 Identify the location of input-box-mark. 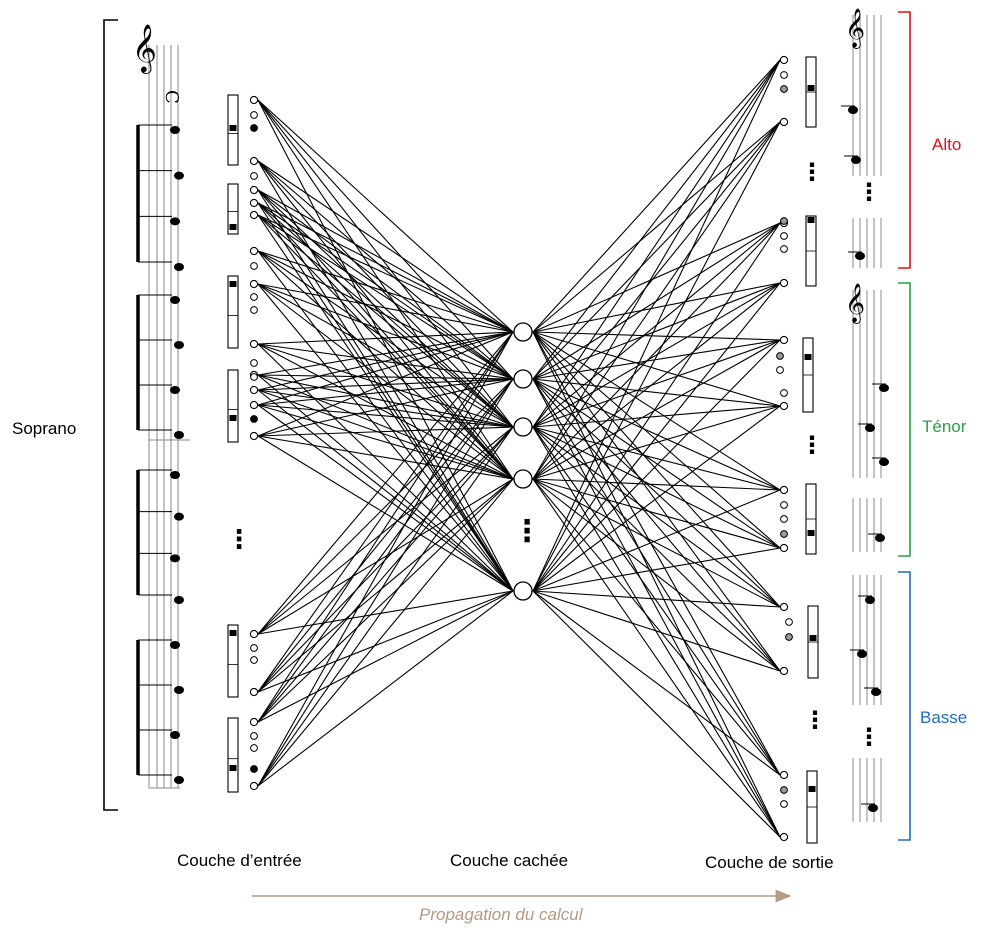
(233, 227).